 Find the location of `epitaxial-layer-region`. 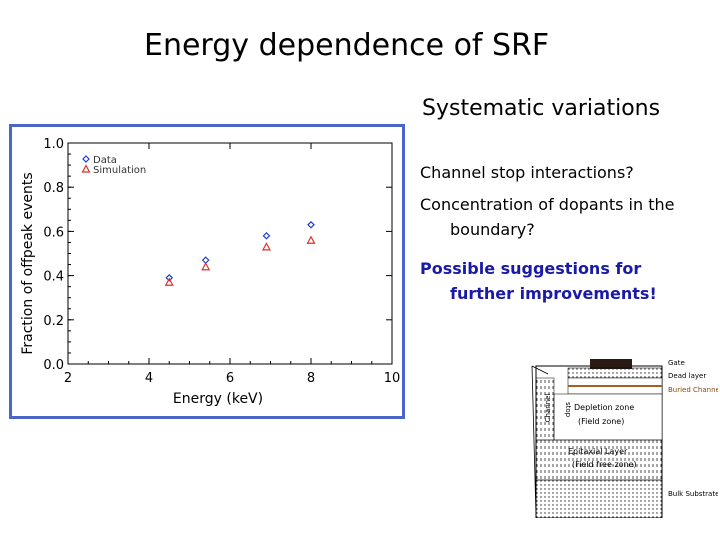

epitaxial-layer-region is located at coordinates (599, 460).